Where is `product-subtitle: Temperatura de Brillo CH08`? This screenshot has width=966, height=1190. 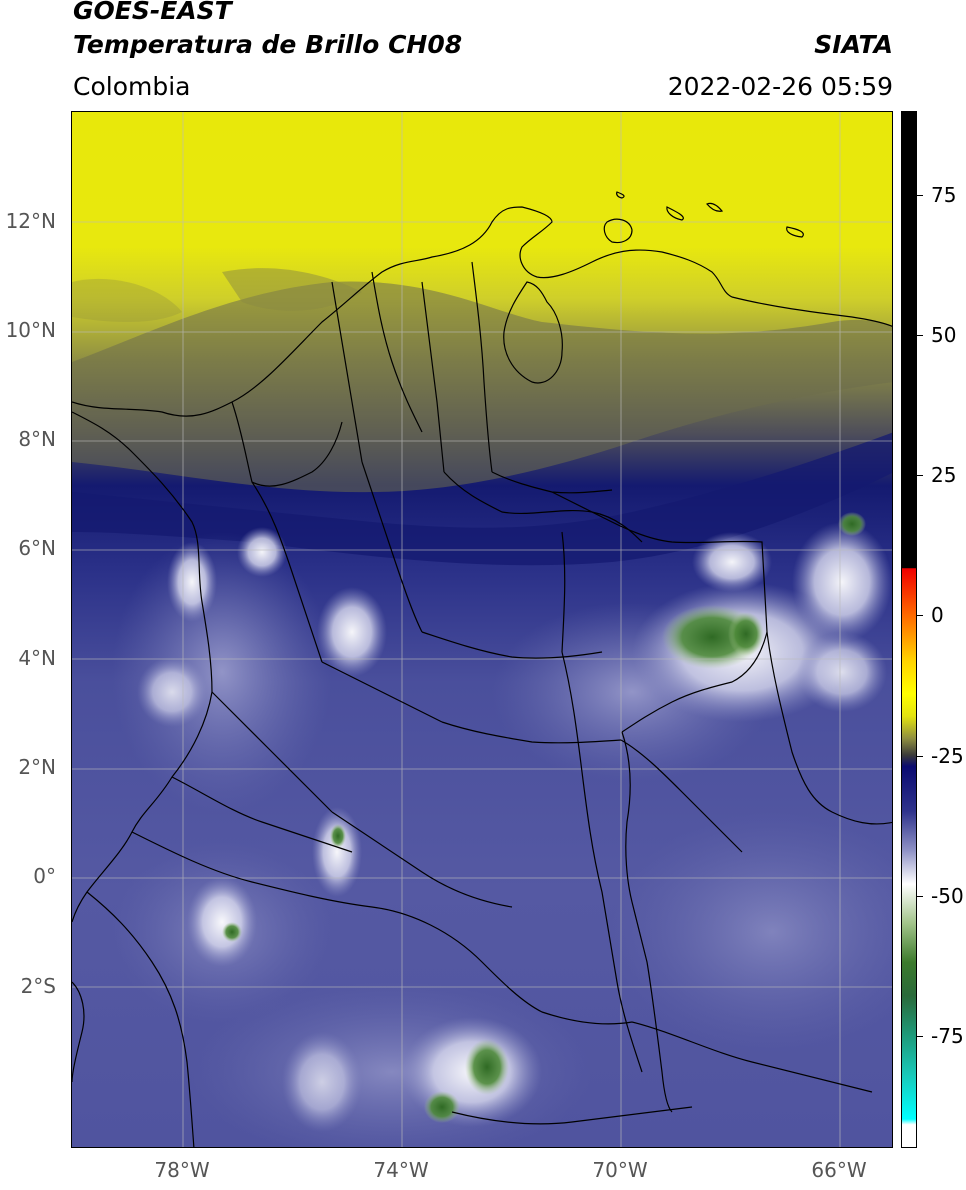
product-subtitle: Temperatura de Brillo CH08 is located at coordinates (268, 44).